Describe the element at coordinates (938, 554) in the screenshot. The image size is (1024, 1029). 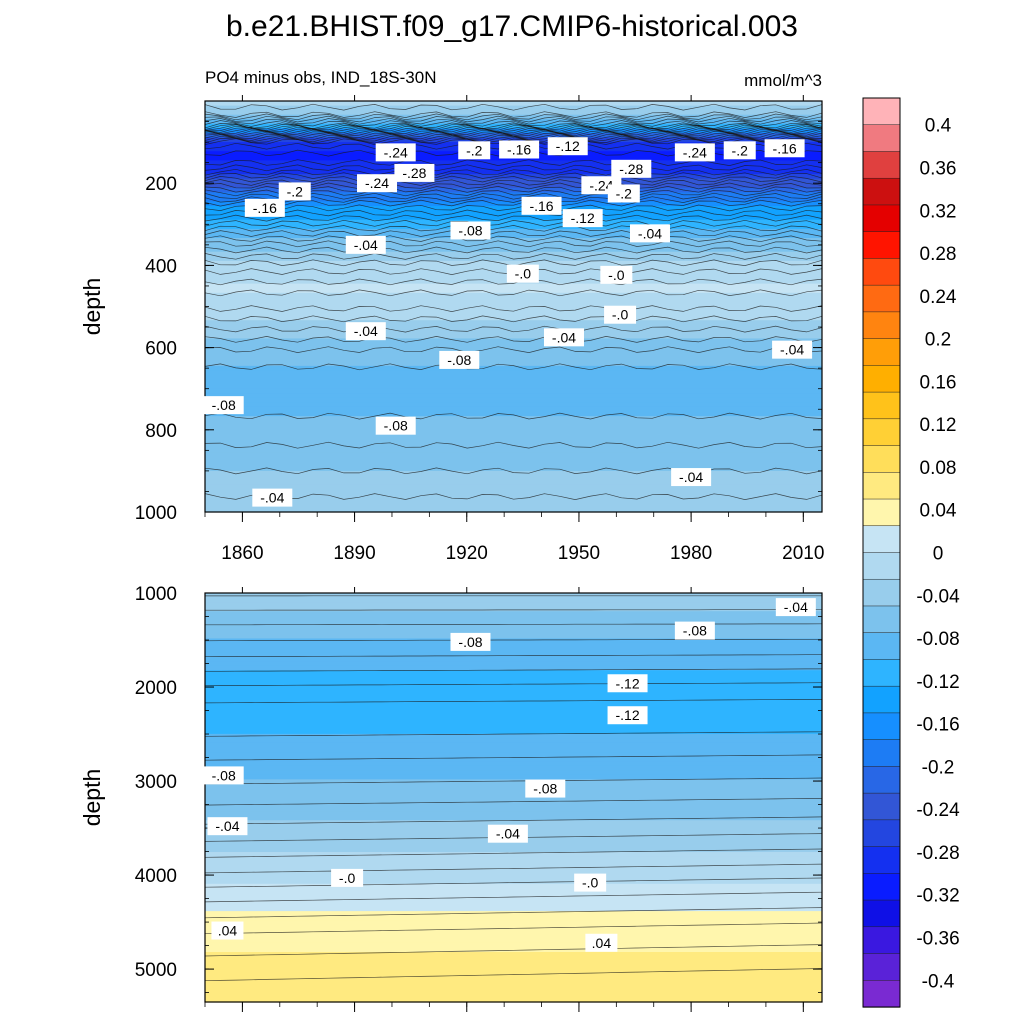
I see `colorbar-label: 0` at that location.